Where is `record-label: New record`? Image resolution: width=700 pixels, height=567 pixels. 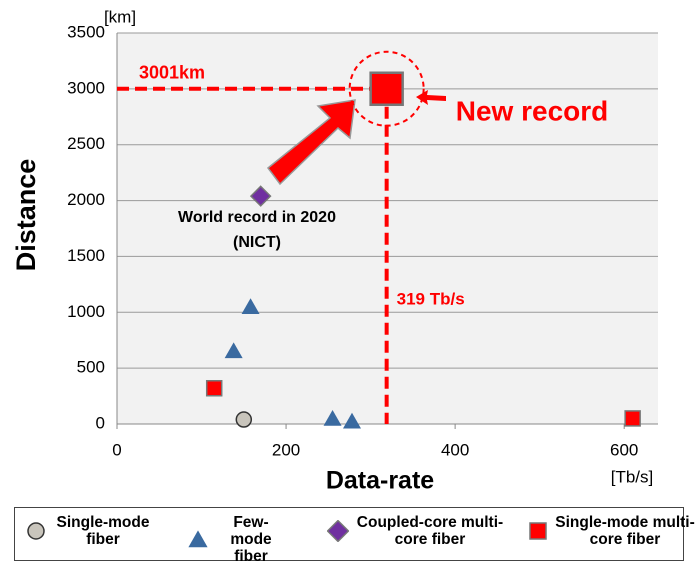 record-label: New record is located at coordinates (532, 110).